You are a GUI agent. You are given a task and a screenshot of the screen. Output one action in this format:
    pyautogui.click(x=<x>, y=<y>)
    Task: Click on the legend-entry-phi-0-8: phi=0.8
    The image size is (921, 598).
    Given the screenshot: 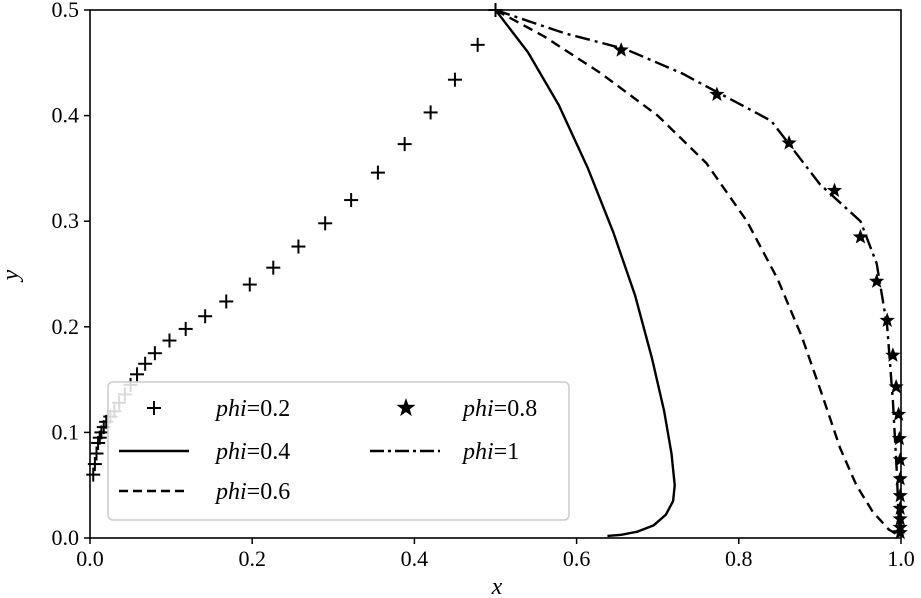 What is the action you would take?
    pyautogui.click(x=466, y=409)
    